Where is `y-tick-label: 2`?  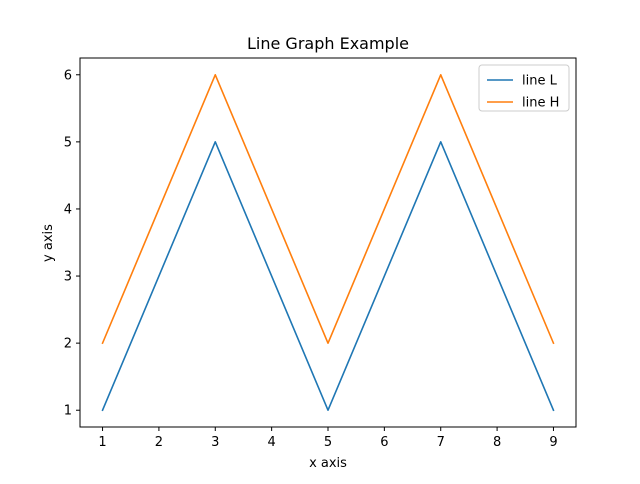
y-tick-label: 2 is located at coordinates (68, 344).